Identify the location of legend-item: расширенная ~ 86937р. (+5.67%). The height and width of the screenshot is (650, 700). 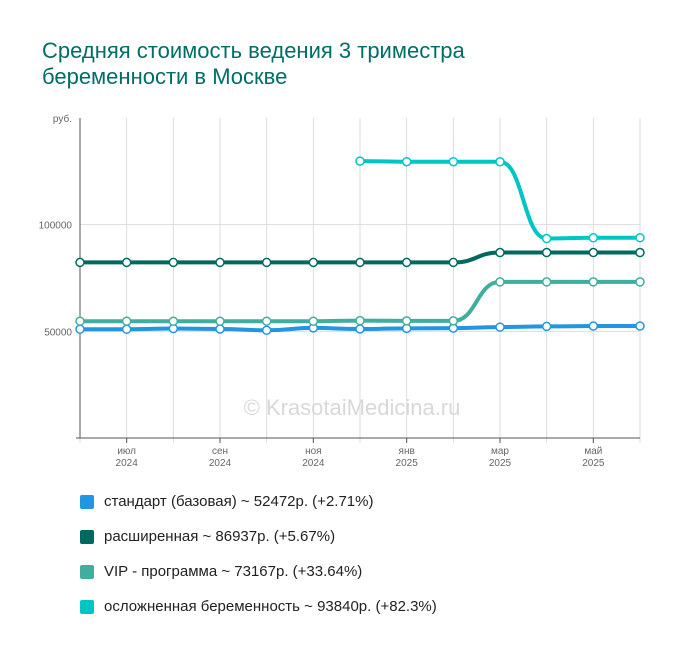
(258, 536).